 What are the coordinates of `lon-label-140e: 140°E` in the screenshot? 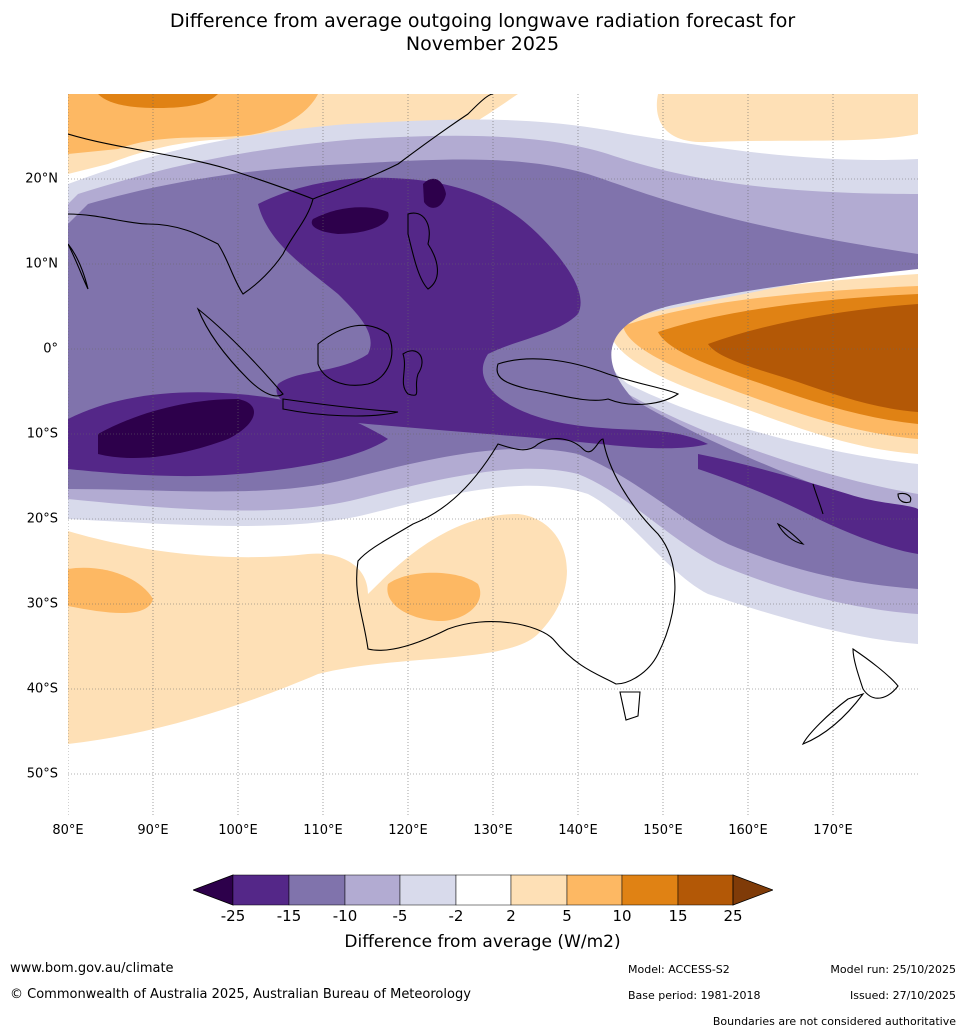 It's located at (578, 830).